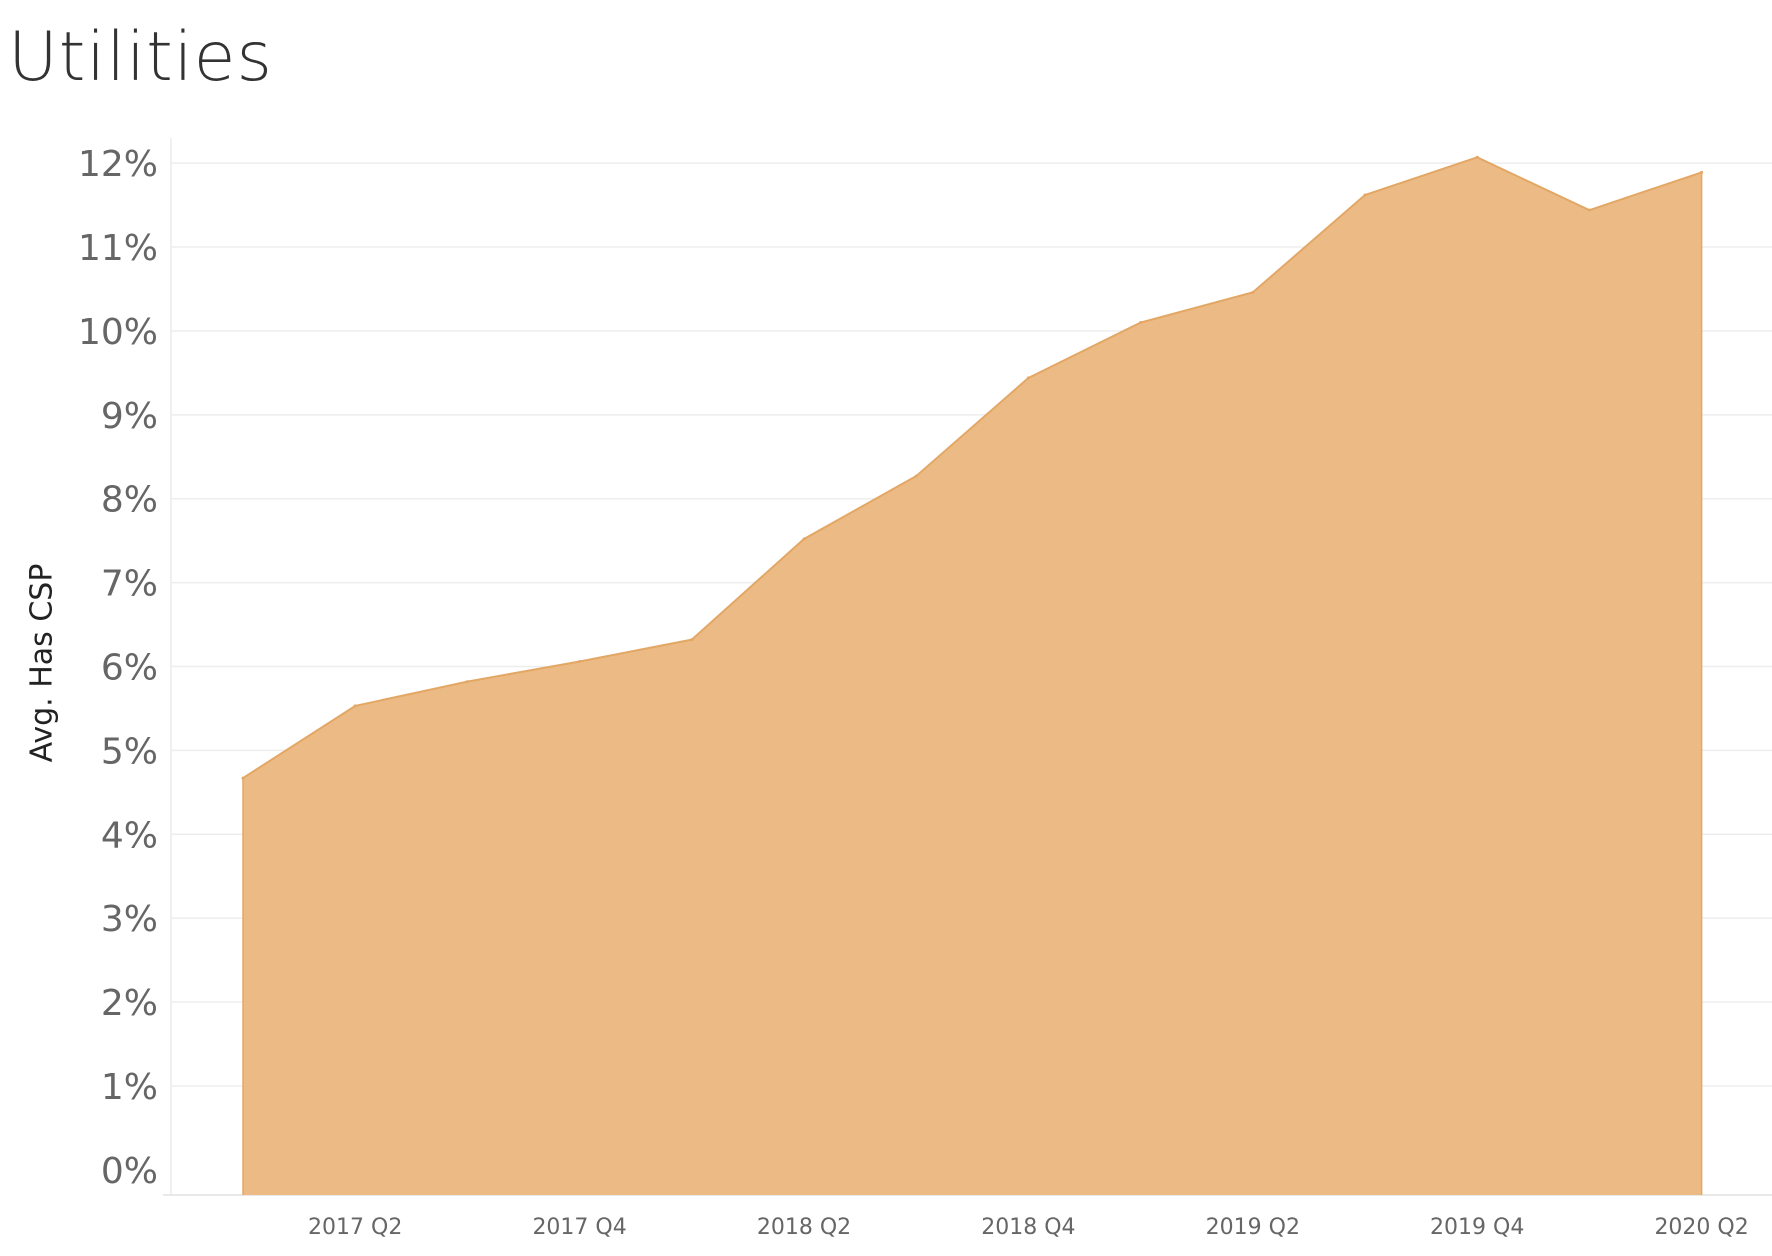 This screenshot has width=1772, height=1256. Describe the element at coordinates (129, 919) in the screenshot. I see `y-tick-label: 3%` at that location.